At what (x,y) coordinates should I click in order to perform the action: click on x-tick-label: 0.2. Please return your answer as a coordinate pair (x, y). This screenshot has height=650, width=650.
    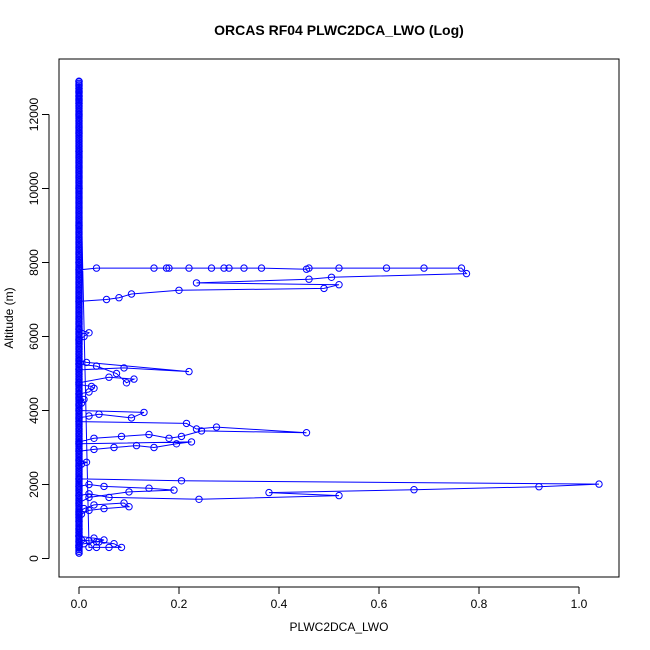
    Looking at the image, I should click on (179, 604).